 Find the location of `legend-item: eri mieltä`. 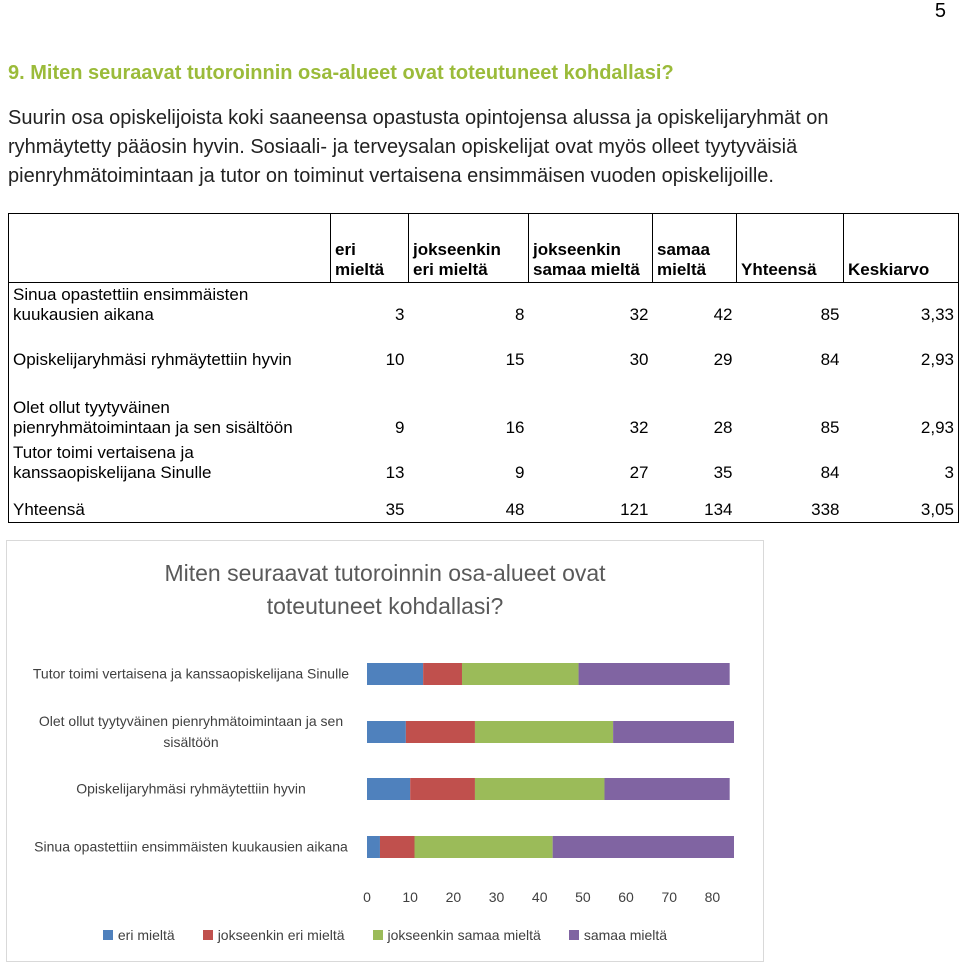

legend-item: eri mieltä is located at coordinates (138, 935).